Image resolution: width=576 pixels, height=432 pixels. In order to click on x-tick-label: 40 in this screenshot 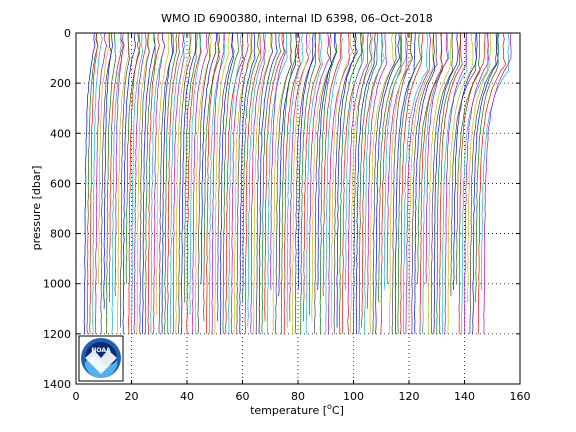, I will do `click(187, 396)`.